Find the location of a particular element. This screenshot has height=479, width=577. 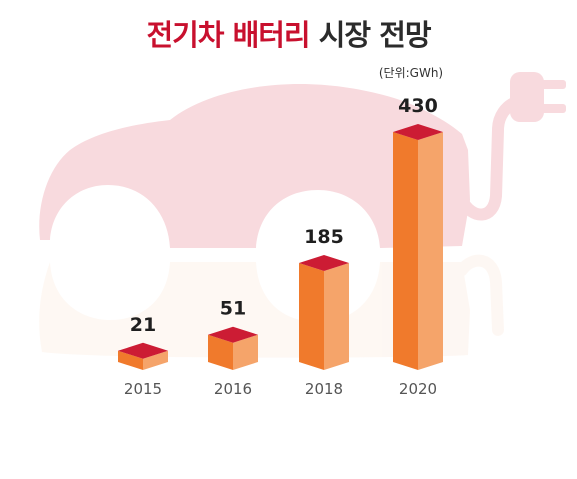

unit-label: (단위:GWh) is located at coordinates (411, 73).